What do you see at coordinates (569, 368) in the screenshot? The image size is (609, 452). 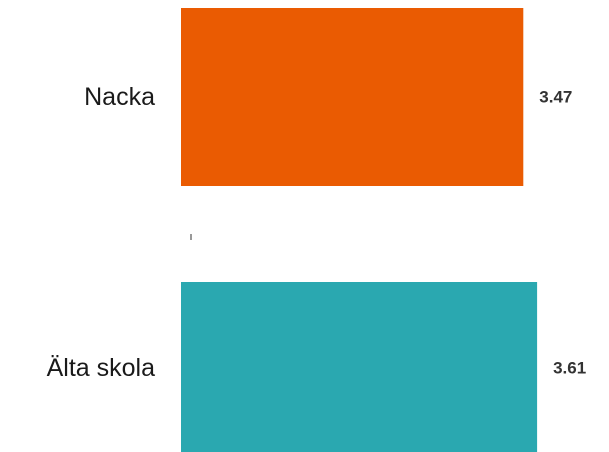 I see `value-label-1: 3.61` at bounding box center [569, 368].